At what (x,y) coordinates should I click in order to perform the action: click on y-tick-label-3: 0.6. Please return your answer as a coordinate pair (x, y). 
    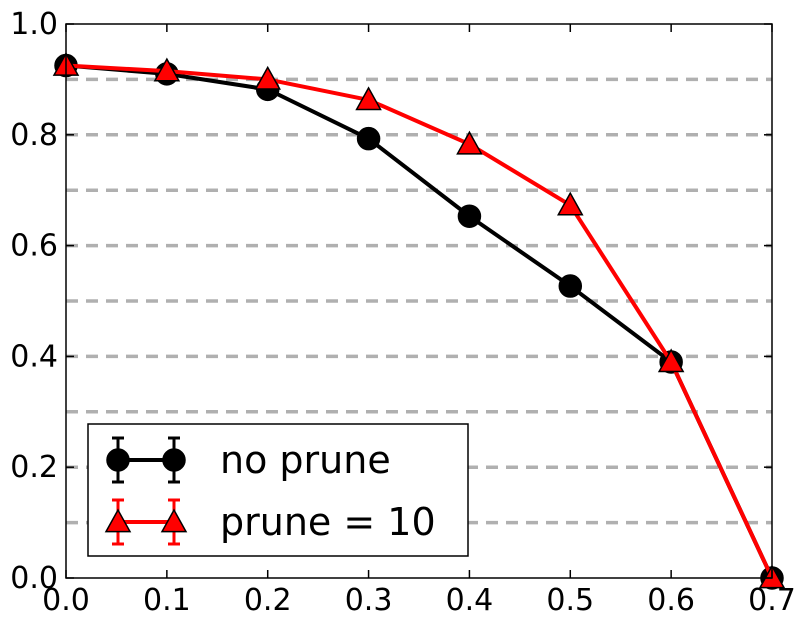
    Looking at the image, I should click on (34, 246).